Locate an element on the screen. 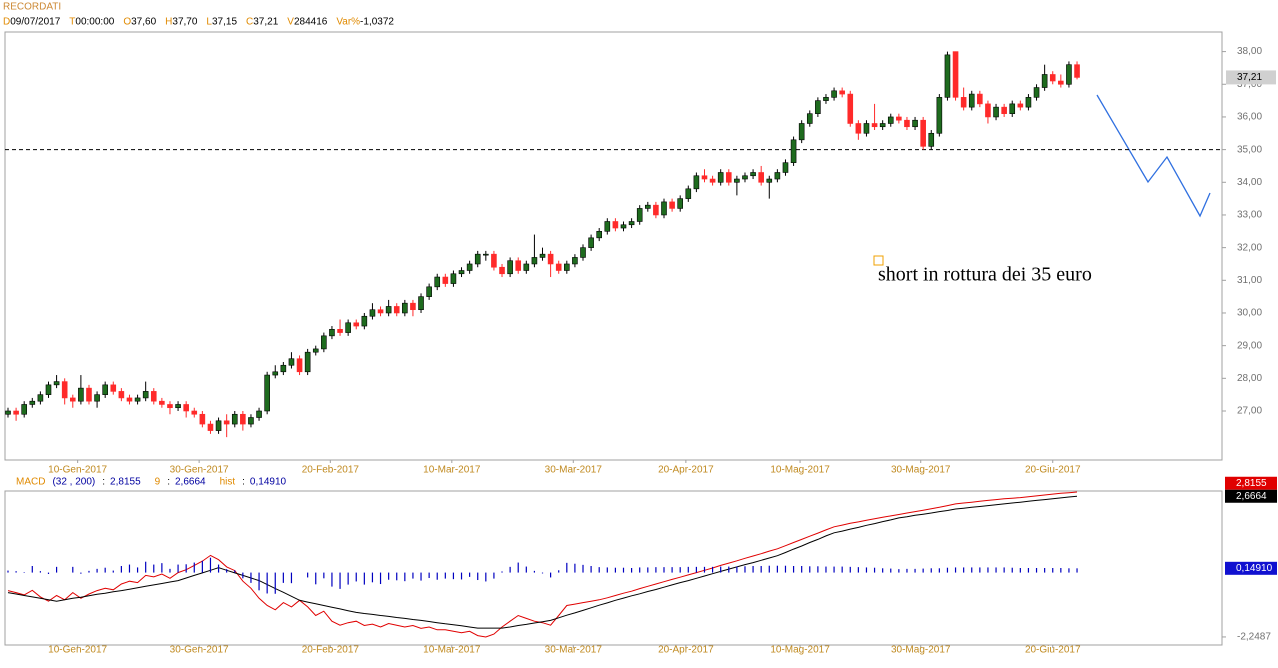  macd-header: : is located at coordinates (243, 482).